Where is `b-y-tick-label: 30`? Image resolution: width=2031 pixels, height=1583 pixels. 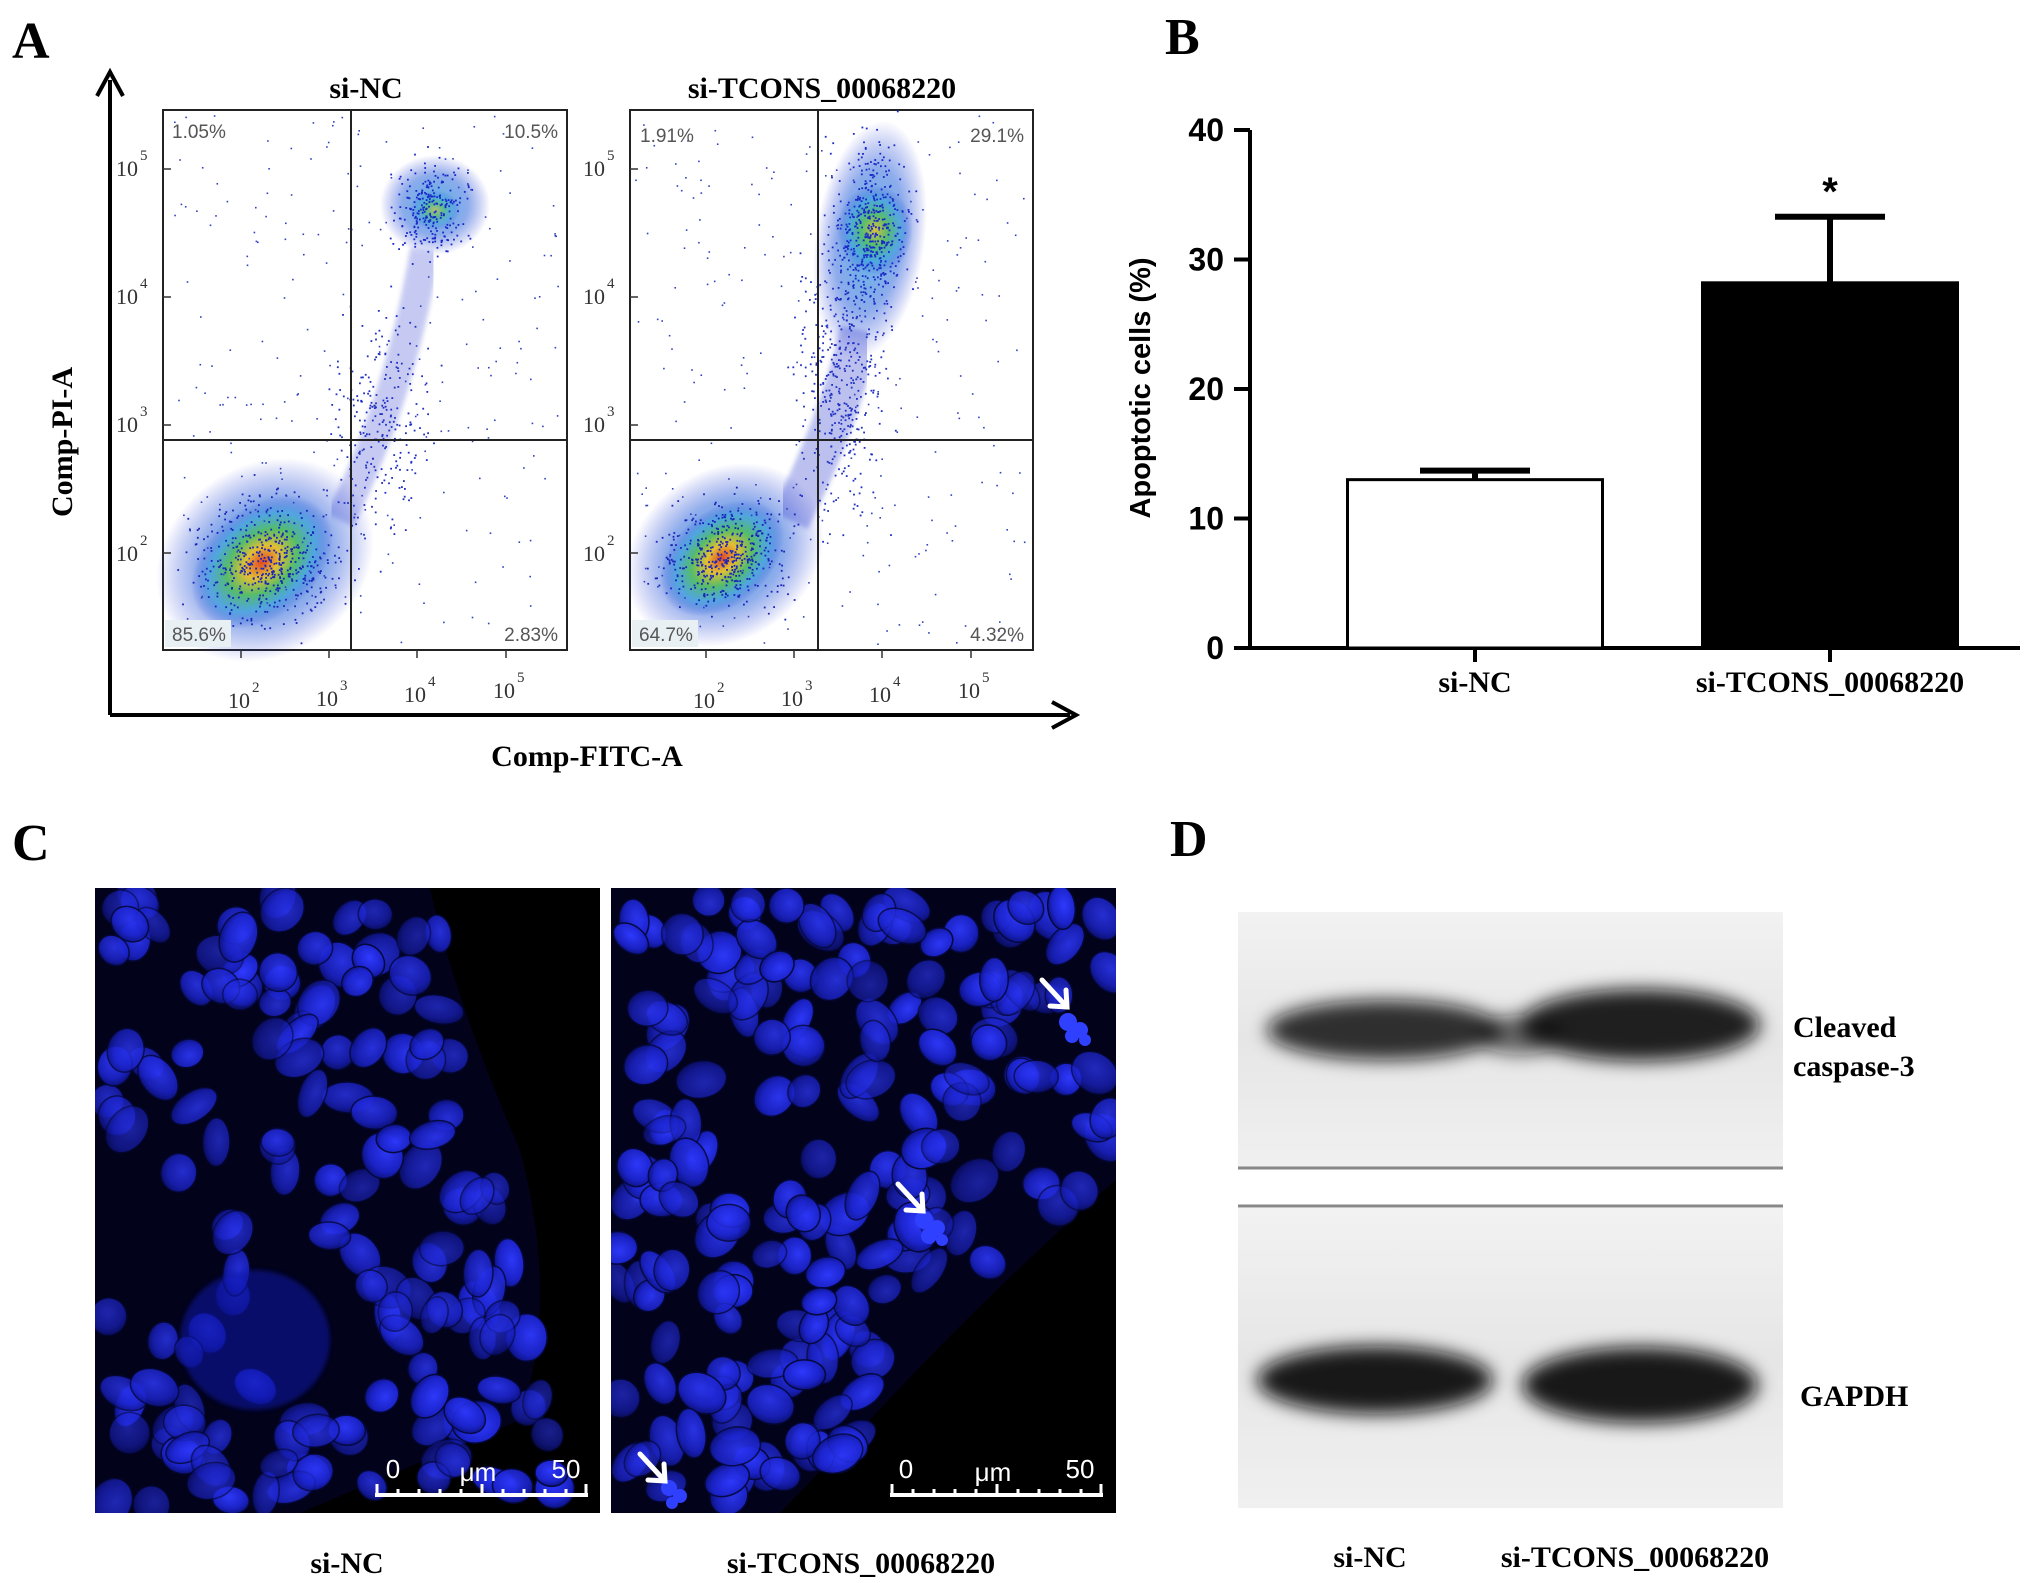
b-y-tick-label: 30 is located at coordinates (1206, 260).